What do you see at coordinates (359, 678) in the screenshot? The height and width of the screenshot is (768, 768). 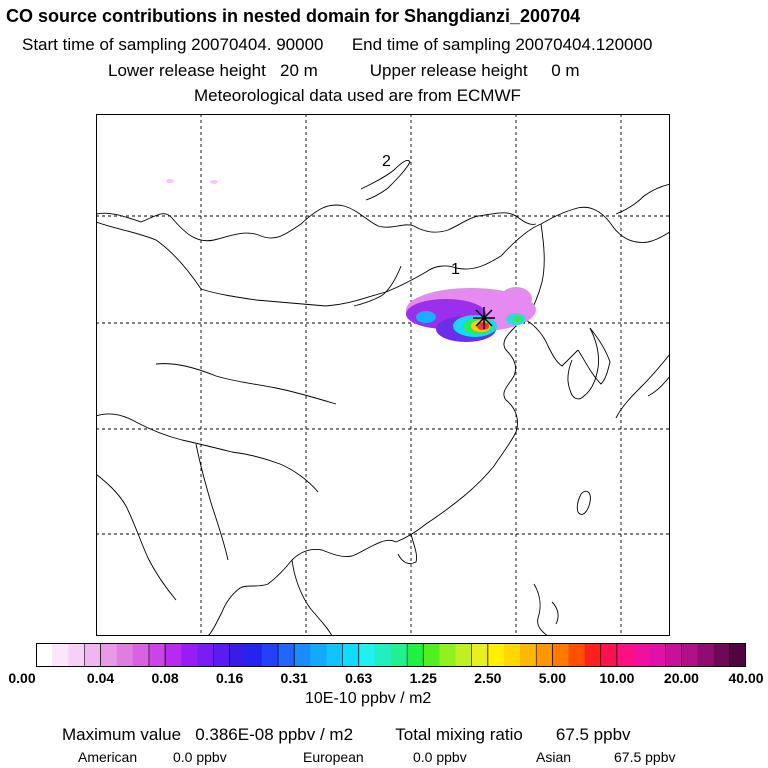 I see `colorbar-tick-label: 0.63` at bounding box center [359, 678].